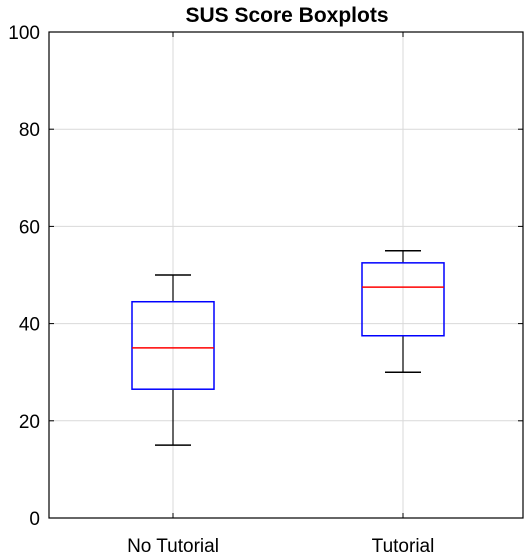  What do you see at coordinates (24, 33) in the screenshot?
I see `y-tick-label: 100` at bounding box center [24, 33].